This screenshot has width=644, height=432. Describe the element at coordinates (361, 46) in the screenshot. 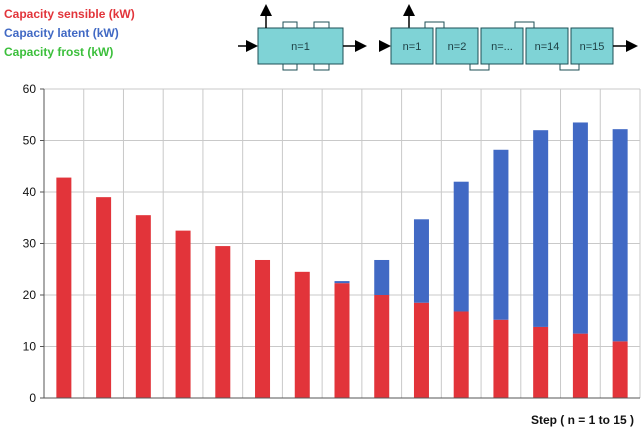

I see `diagram-single-arrow-out-head` at that location.